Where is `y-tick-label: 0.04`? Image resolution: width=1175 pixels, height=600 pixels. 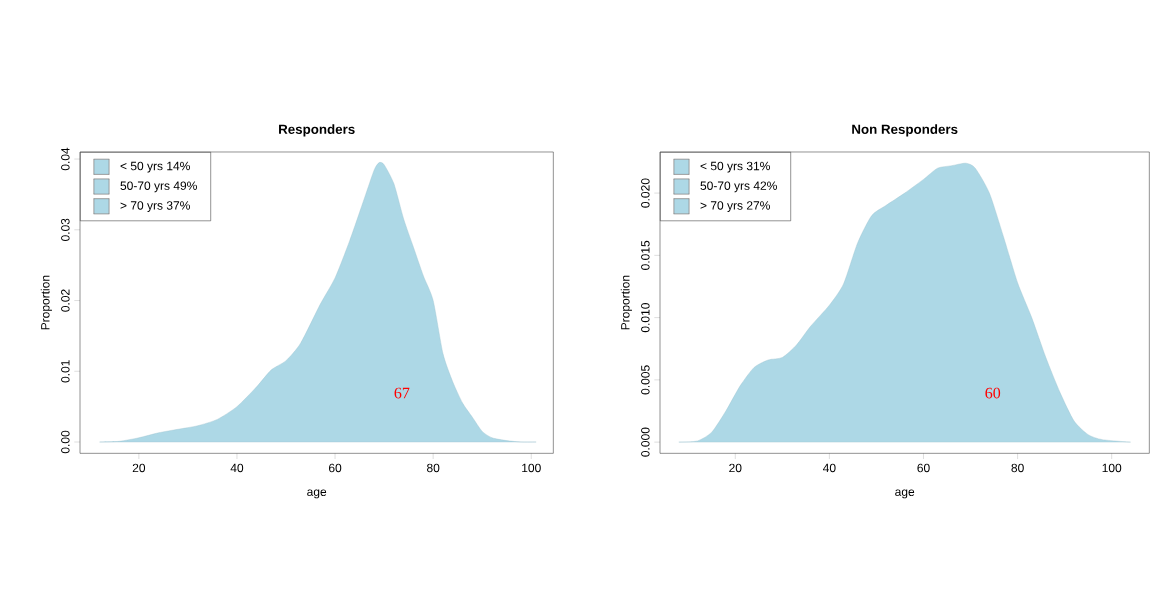
y-tick-label: 0.04 is located at coordinates (65, 159).